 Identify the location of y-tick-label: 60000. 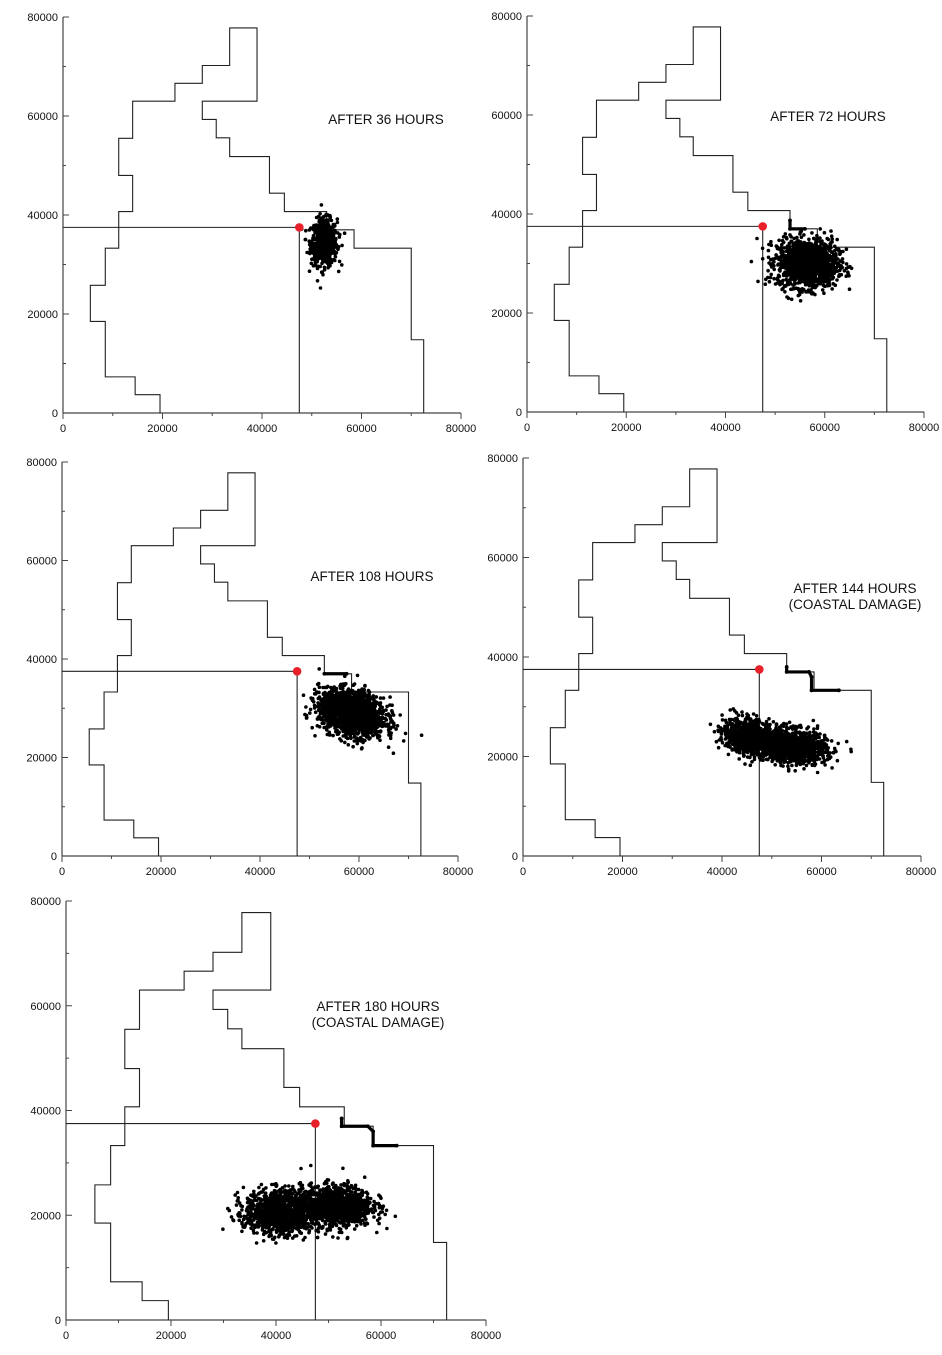
(41, 562).